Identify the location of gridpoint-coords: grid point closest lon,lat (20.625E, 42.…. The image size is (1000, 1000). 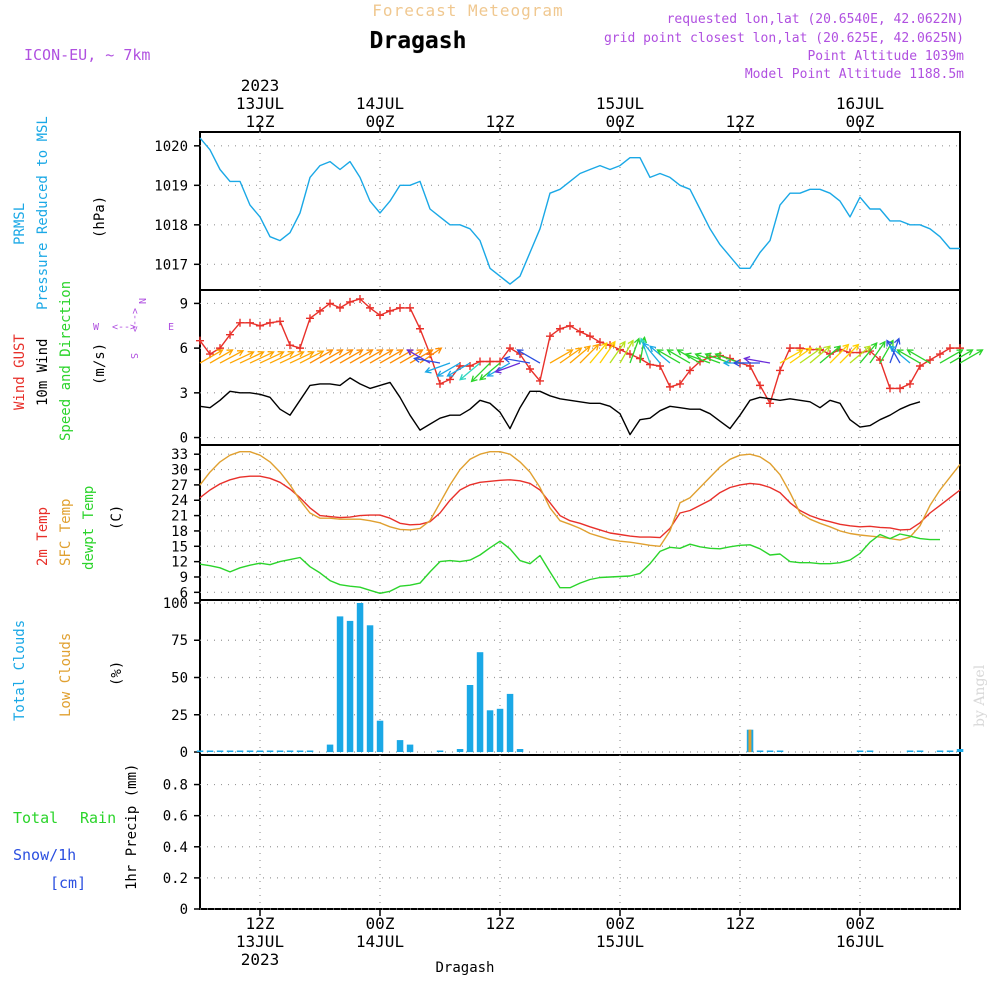
(784, 38).